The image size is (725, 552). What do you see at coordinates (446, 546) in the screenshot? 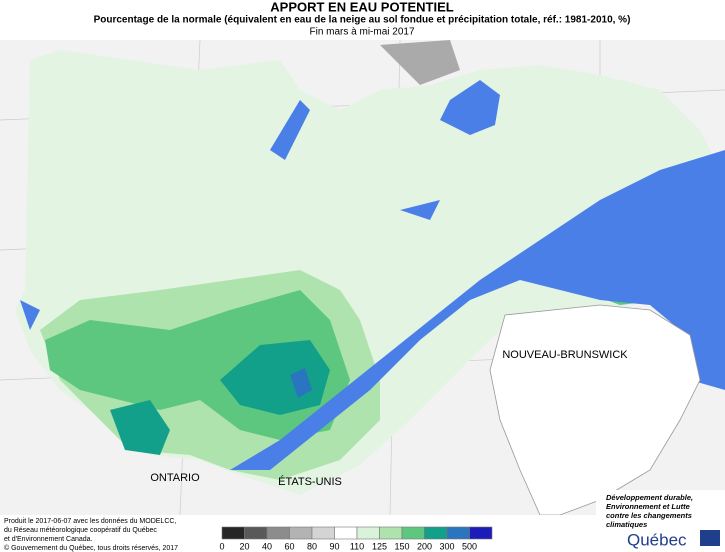
I see `legend-tick-label: 300` at bounding box center [446, 546].